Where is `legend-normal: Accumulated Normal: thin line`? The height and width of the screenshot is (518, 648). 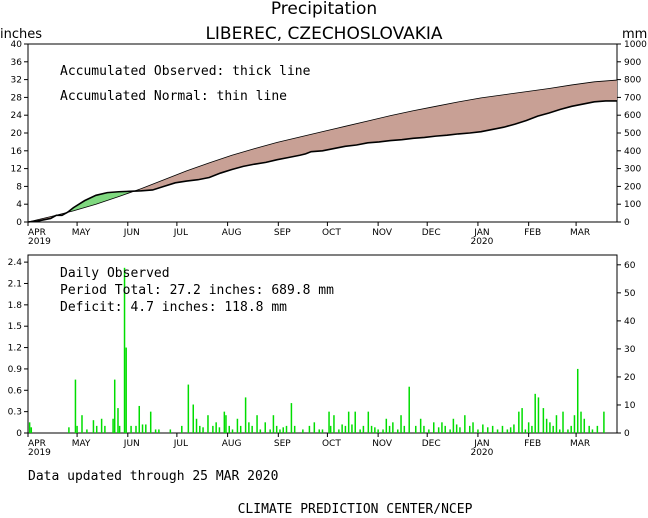 legend-normal: Accumulated Normal: thin line is located at coordinates (173, 96).